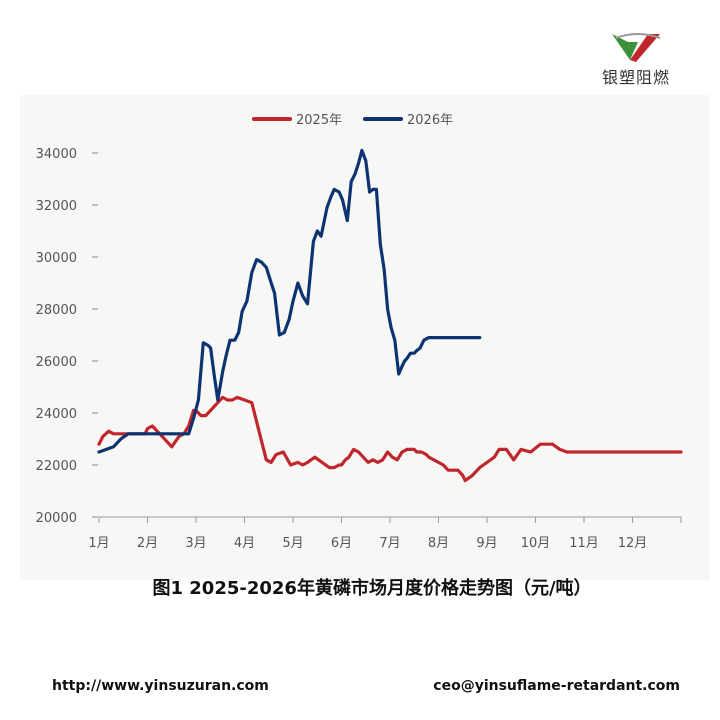 The image size is (720, 720). I want to click on chart-caption: 图1 2025-2026年黄磷市场月度价格走势图（元/吨）, so click(372, 588).